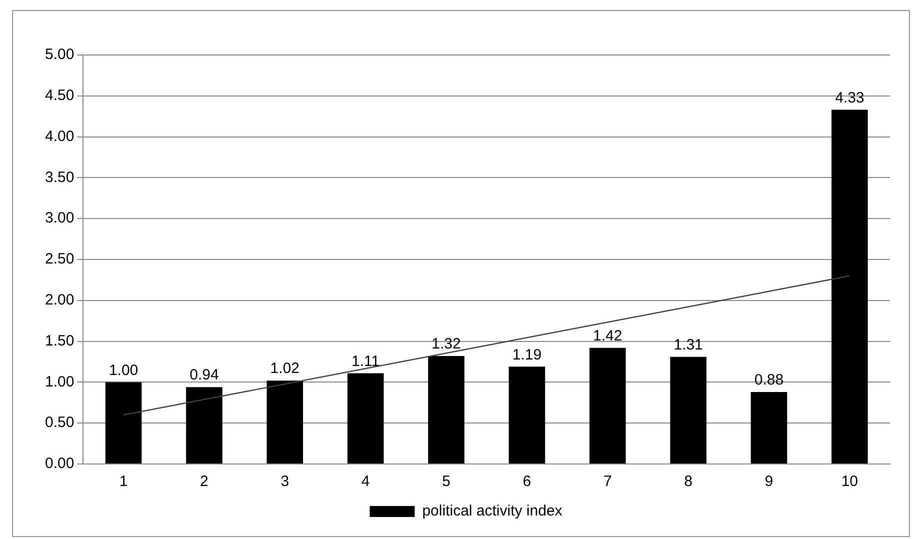  What do you see at coordinates (59, 463) in the screenshot?
I see `y-tick-label: 0.00` at bounding box center [59, 463].